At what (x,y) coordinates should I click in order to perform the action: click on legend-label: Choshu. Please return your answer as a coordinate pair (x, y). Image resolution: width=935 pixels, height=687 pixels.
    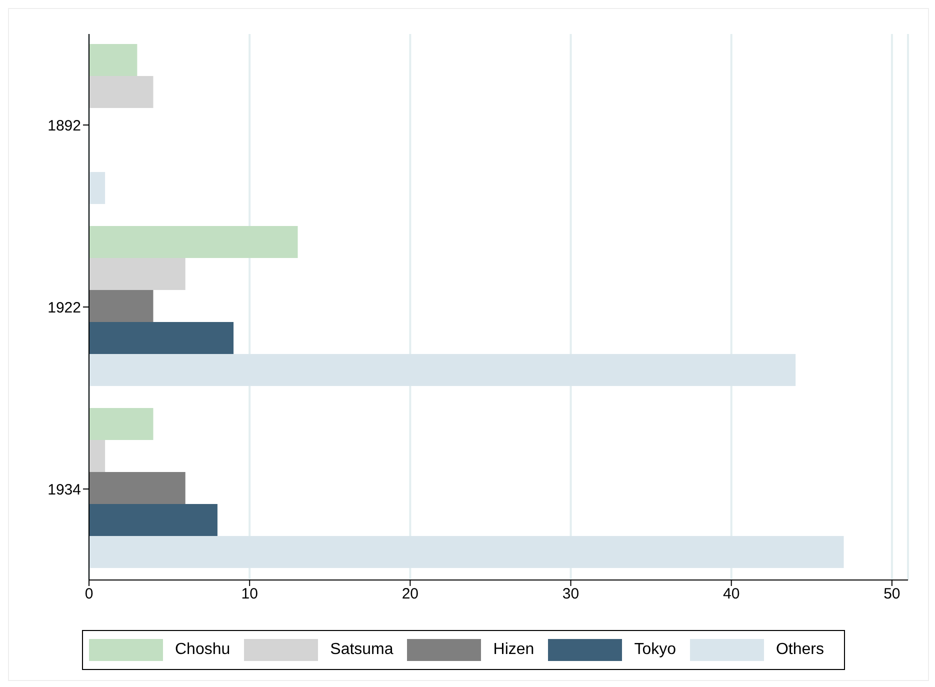
    Looking at the image, I should click on (202, 650).